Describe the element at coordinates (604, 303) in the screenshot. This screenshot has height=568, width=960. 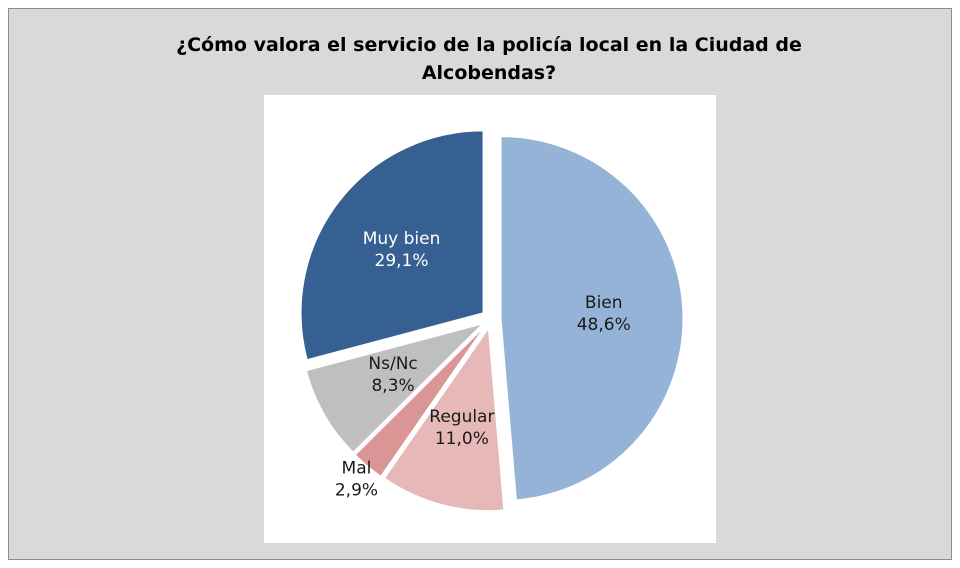
I see `slice-label: Bien` at that location.